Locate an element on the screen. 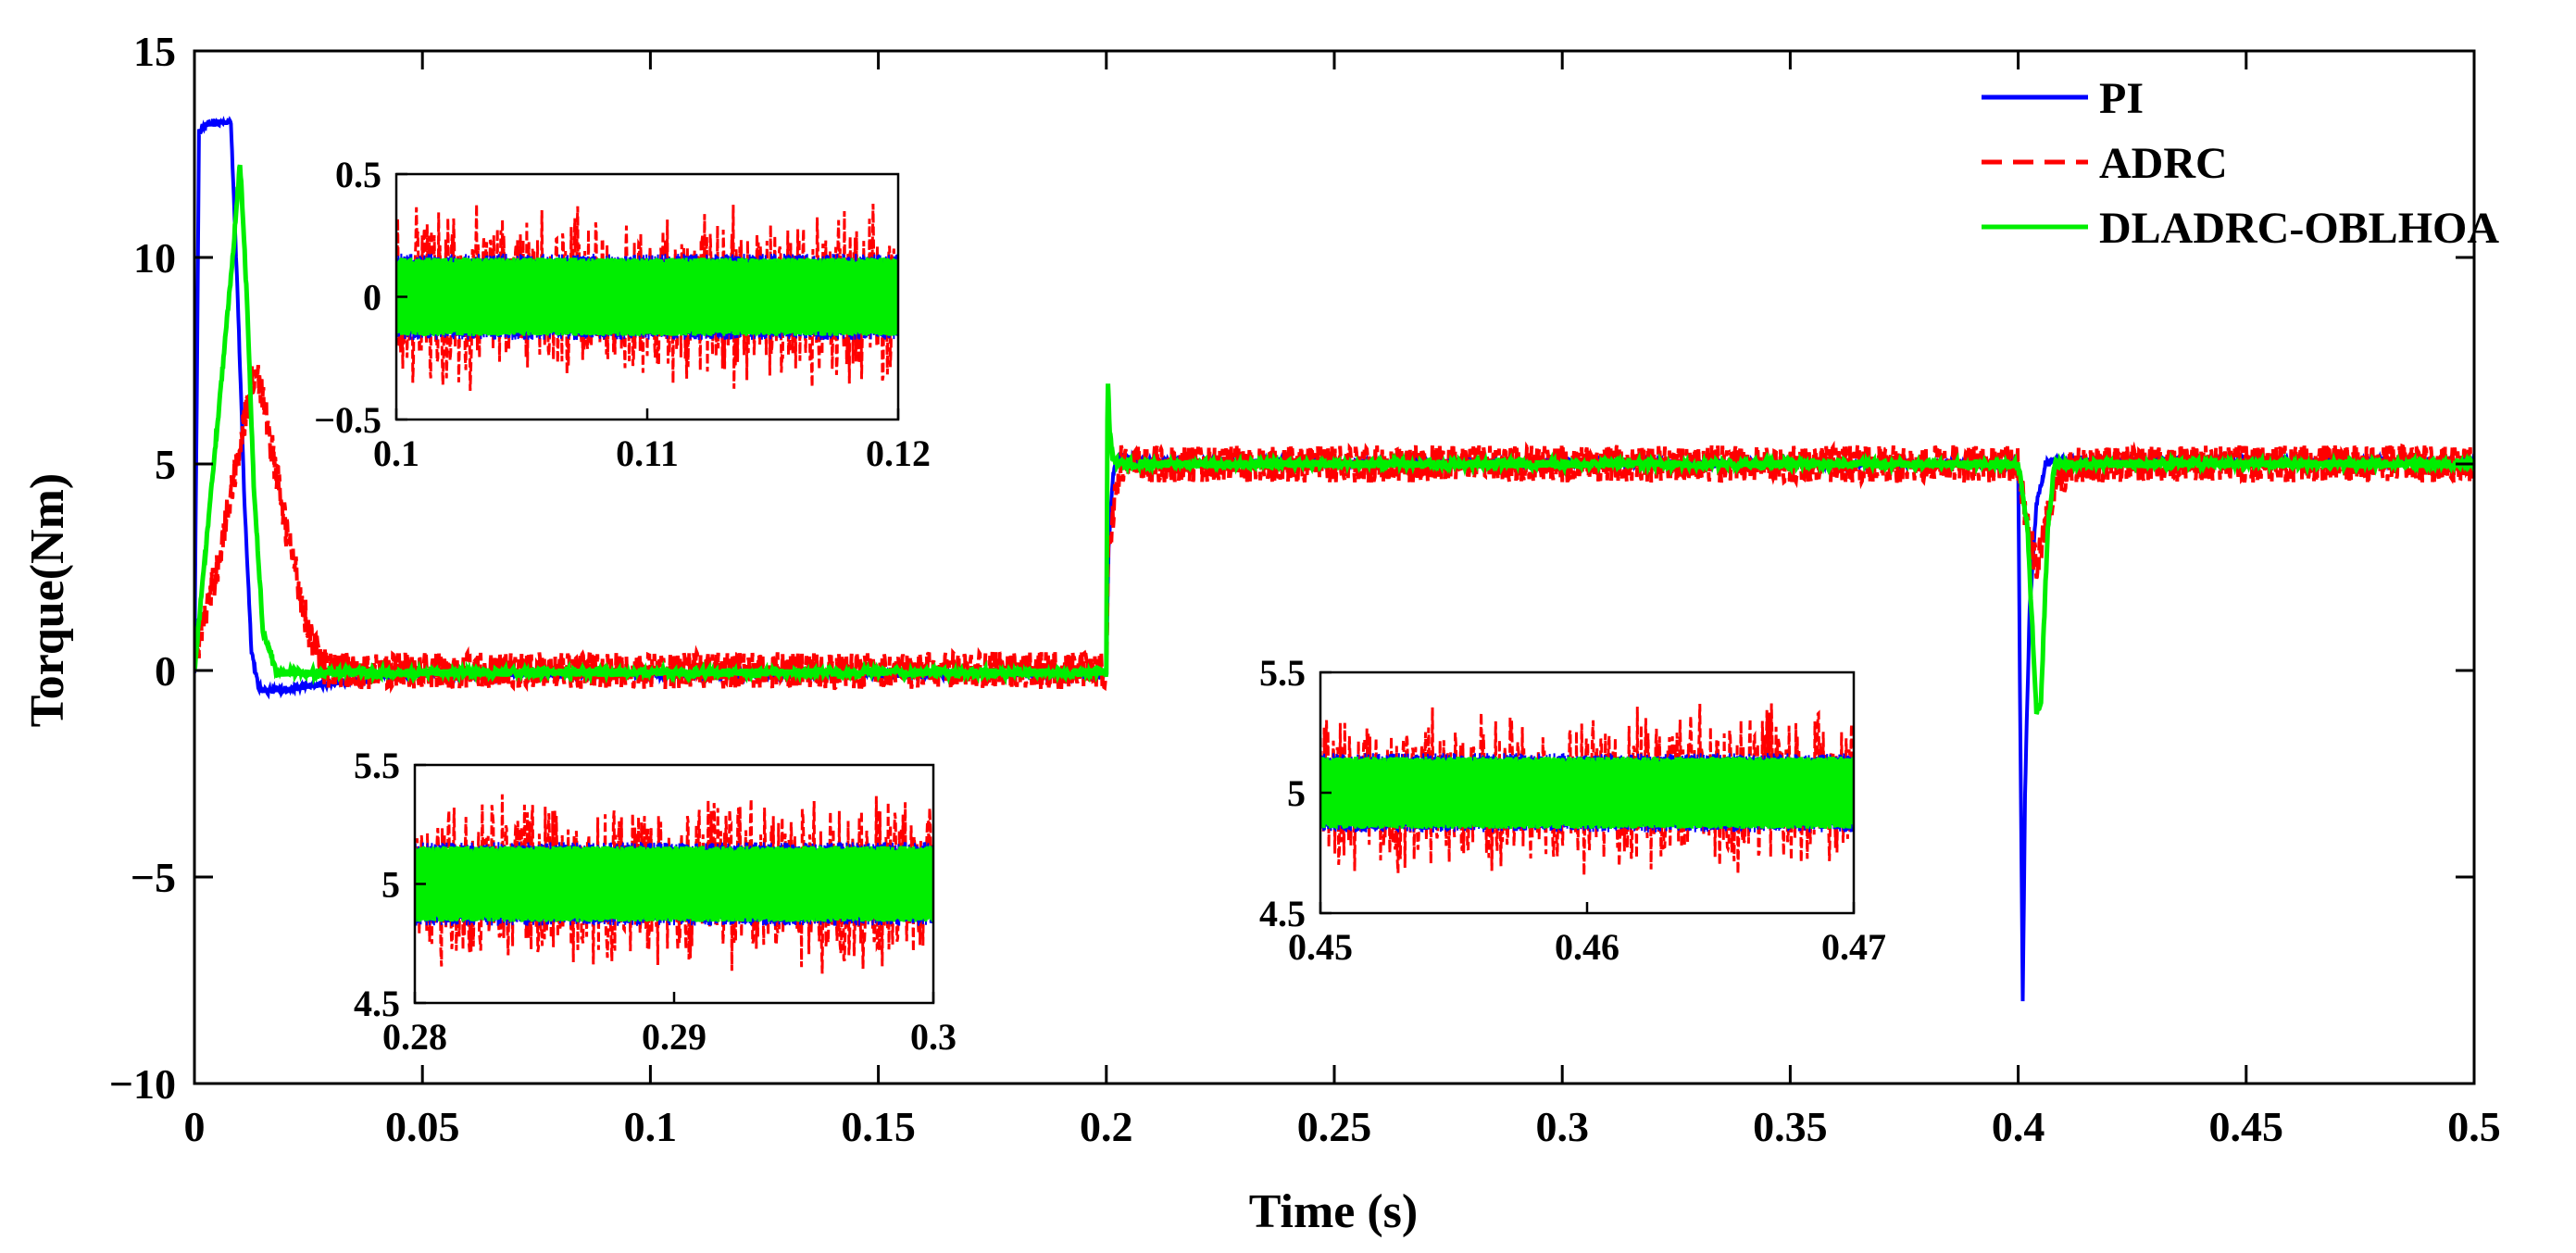 Image resolution: width=2576 pixels, height=1253 pixels. x-tick-label: 0.35 is located at coordinates (1791, 1126).